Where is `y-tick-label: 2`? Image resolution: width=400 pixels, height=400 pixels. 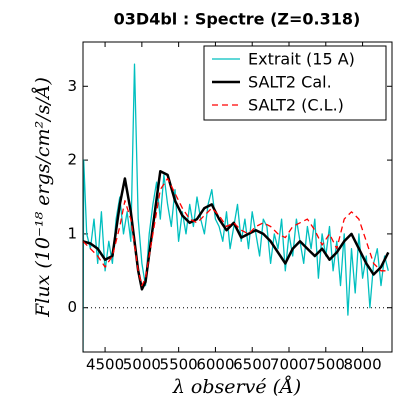 y-tick-label: 2 is located at coordinates (72, 160).